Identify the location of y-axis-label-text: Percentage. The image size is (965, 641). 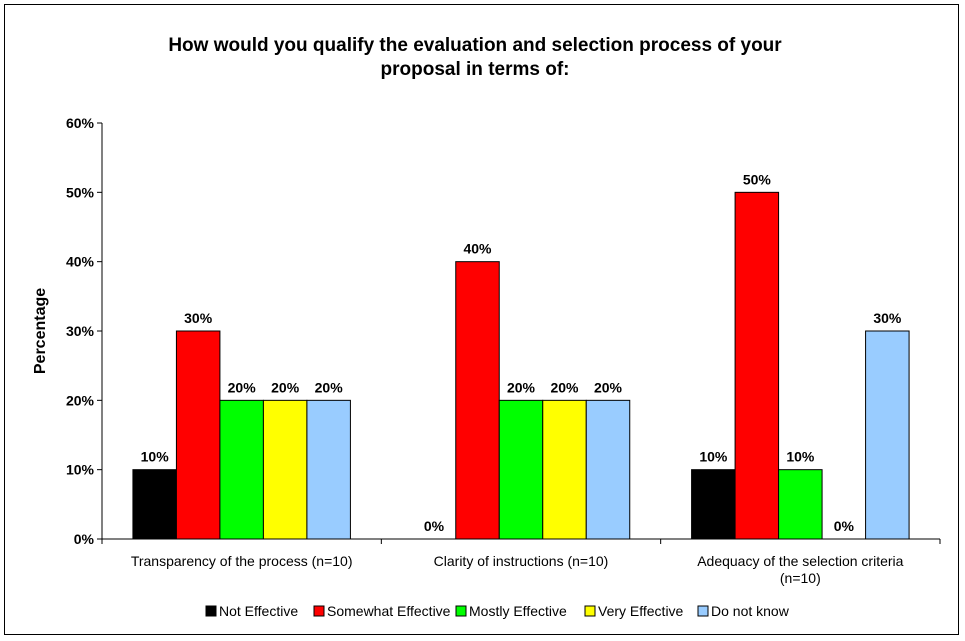
(40, 331).